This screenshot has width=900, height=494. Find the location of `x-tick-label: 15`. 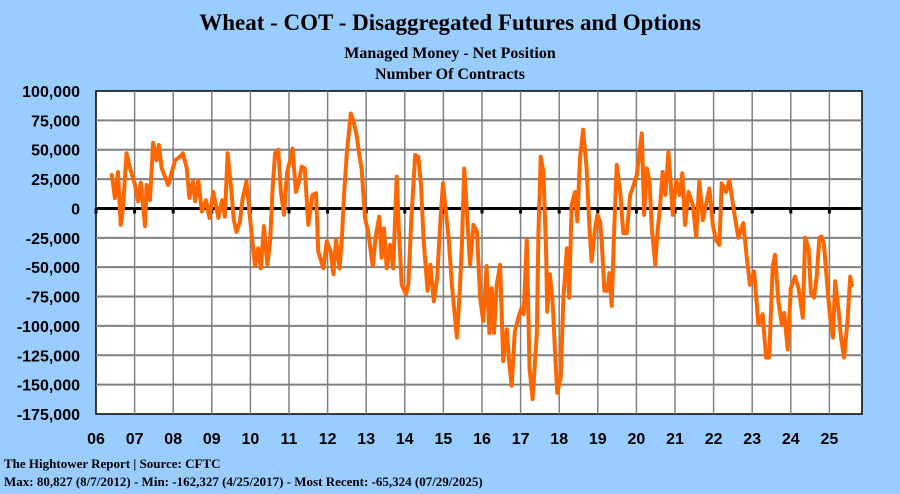

x-tick-label: 15 is located at coordinates (444, 439).